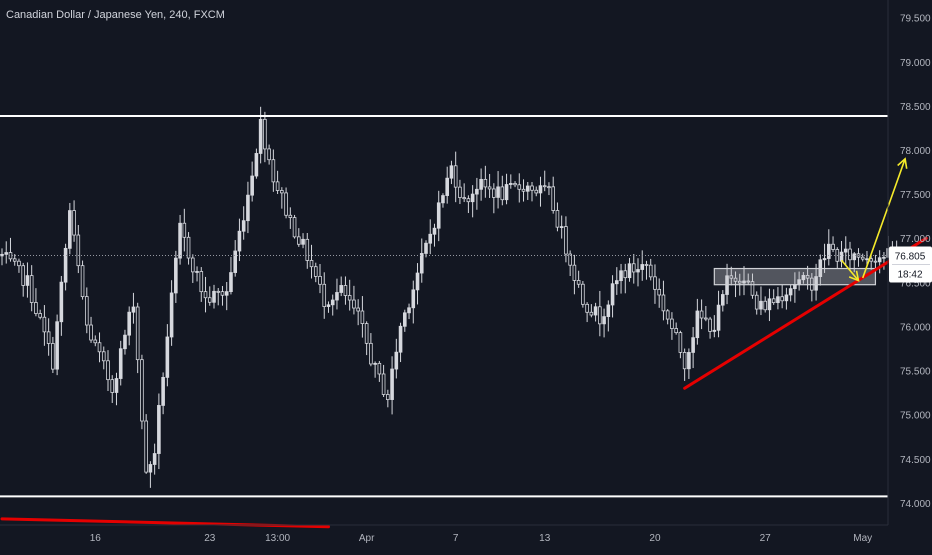 The width and height of the screenshot is (932, 555). What do you see at coordinates (795, 276) in the screenshot?
I see `support-zone-rectangle` at bounding box center [795, 276].